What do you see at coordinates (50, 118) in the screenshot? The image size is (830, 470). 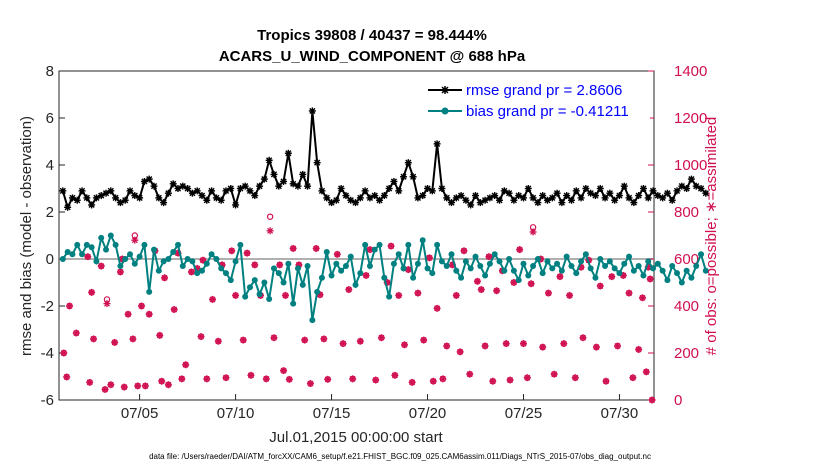 I see `y-tick-label: 6` at bounding box center [50, 118].